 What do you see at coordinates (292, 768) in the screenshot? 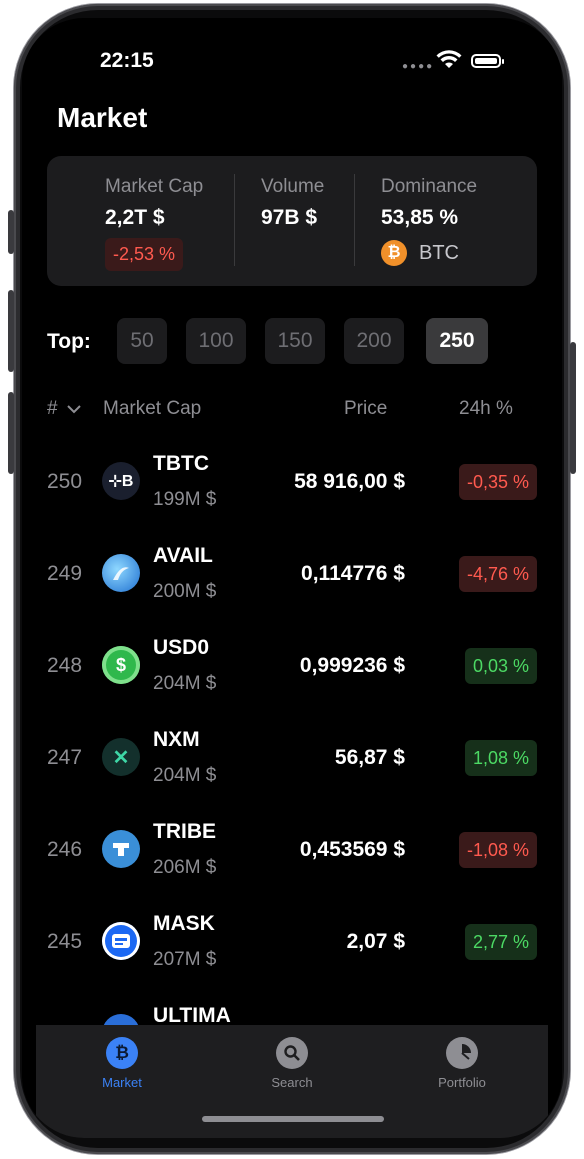
I see `coin-row-nxm: 247 ✕ NXM 204M $ 56,87 $ 1,08 %` at bounding box center [292, 768].